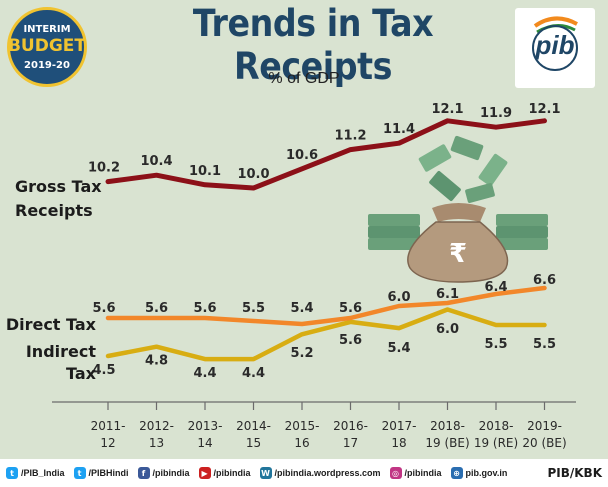  I want to click on footer-social-link: W/pibindia.wordpress.com, so click(320, 473).